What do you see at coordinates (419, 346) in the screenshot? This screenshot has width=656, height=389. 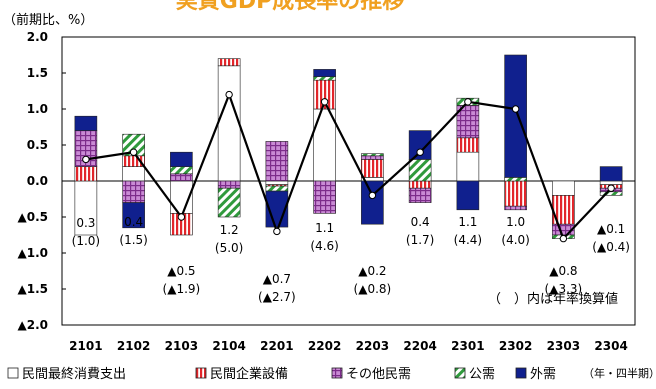 I see `x-tick-label: 2204` at bounding box center [419, 346].